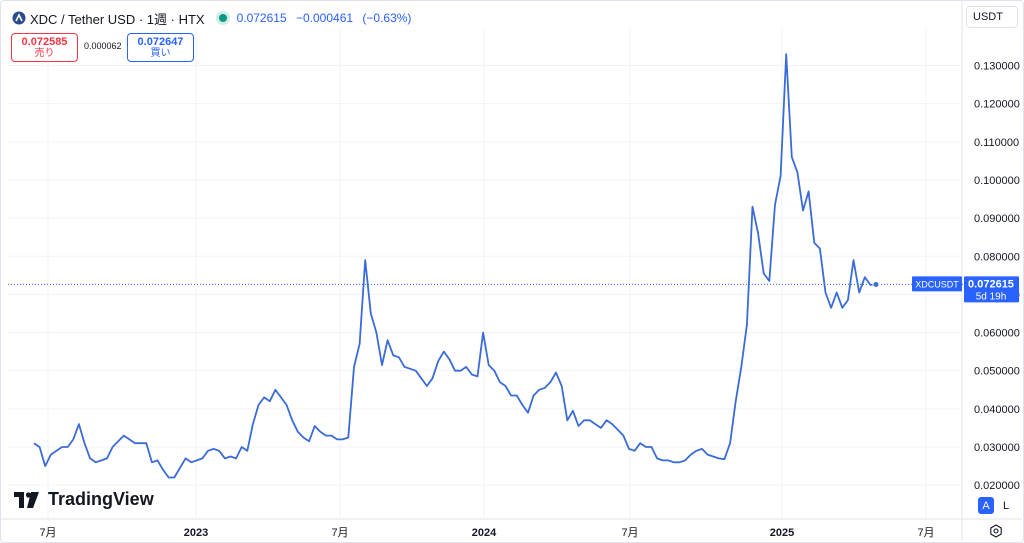 The image size is (1024, 543). Describe the element at coordinates (19, 18) in the screenshot. I see `xdc-logo-icon` at that location.